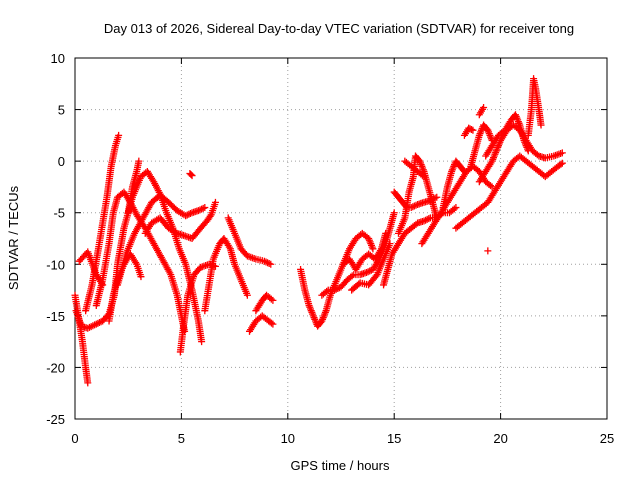 The image size is (640, 480). Describe the element at coordinates (55, 264) in the screenshot. I see `y-tick-label: -10` at that location.